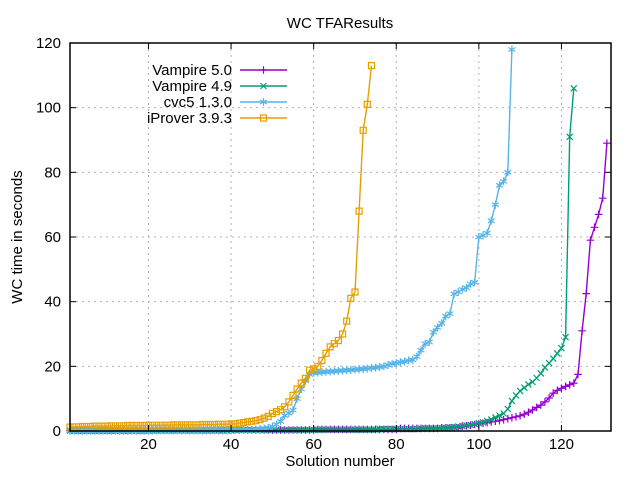 Image resolution: width=640 pixels, height=480 pixels. Describe the element at coordinates (52, 302) in the screenshot. I see `y-tick-label: 40` at that location.